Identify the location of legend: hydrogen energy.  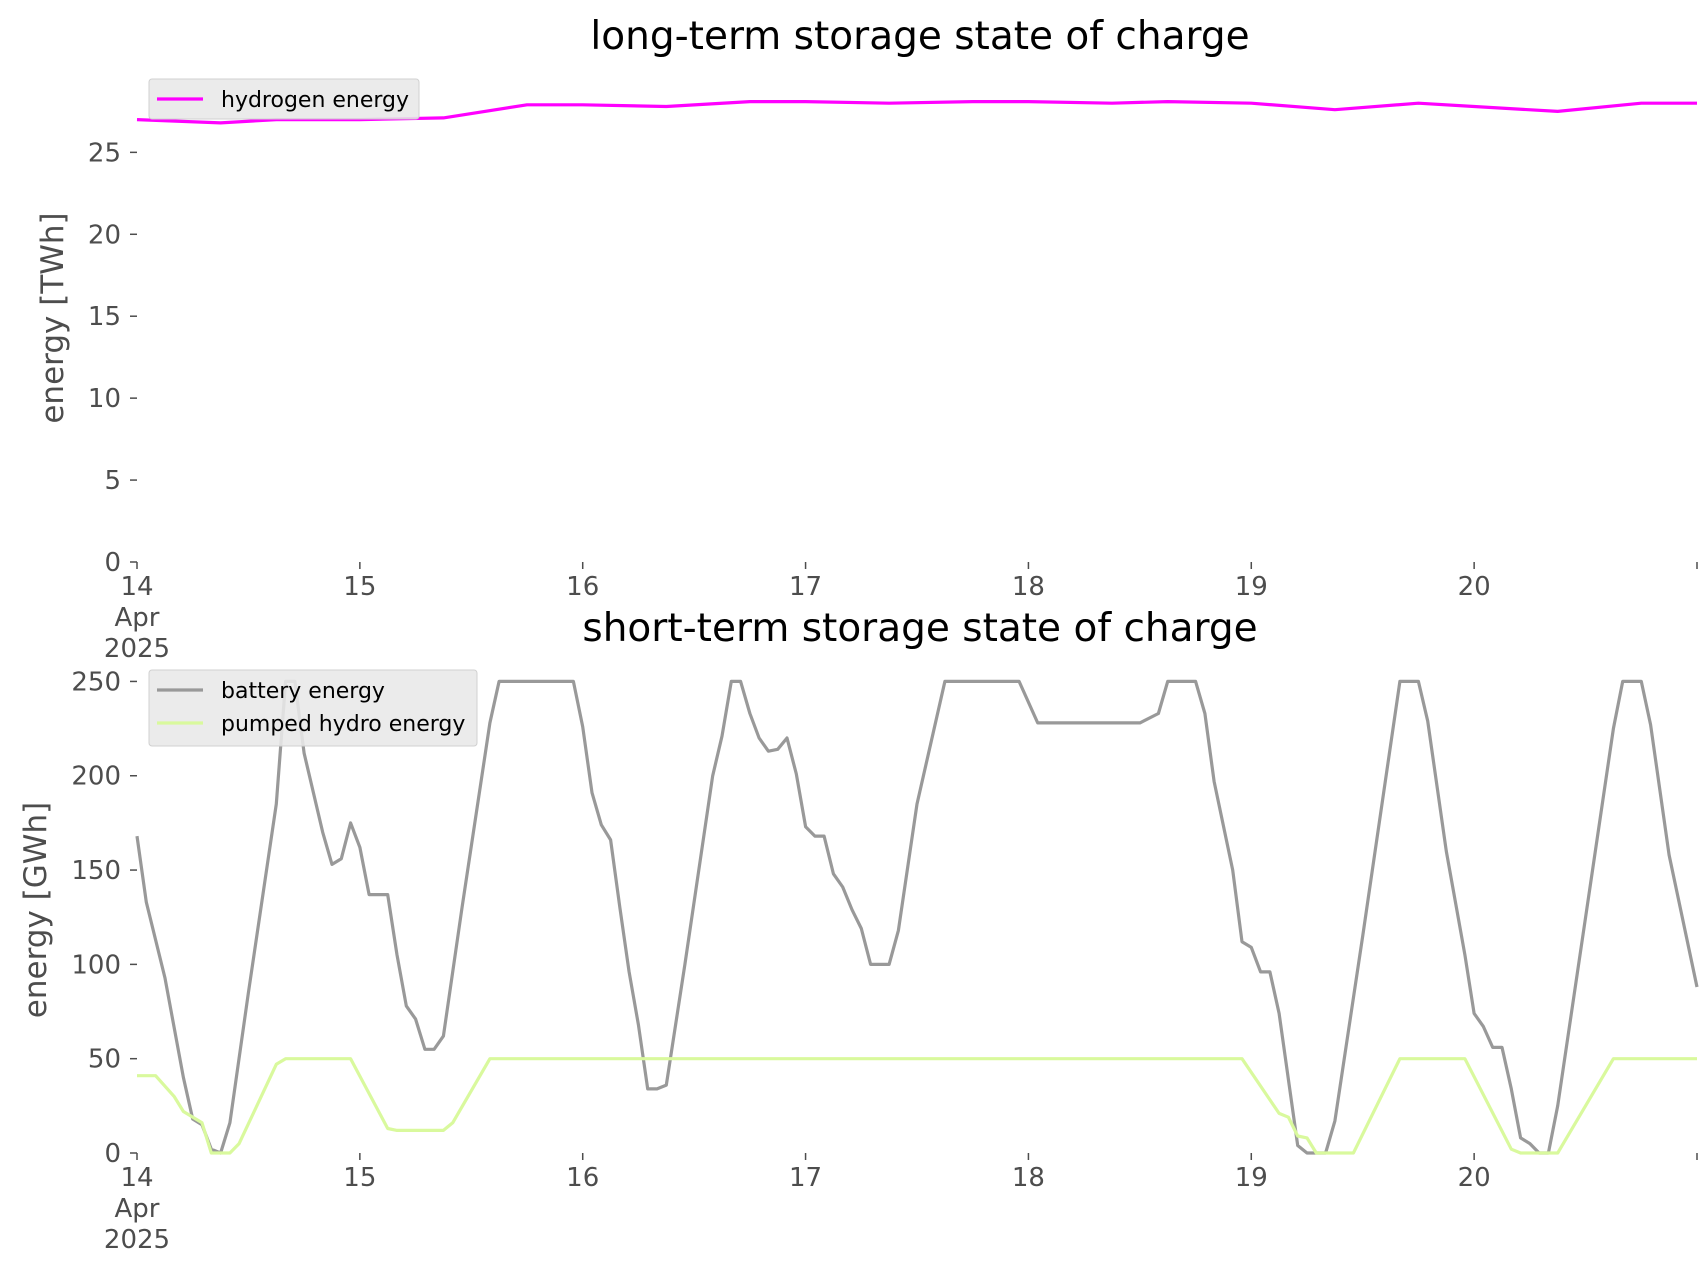
(284, 99).